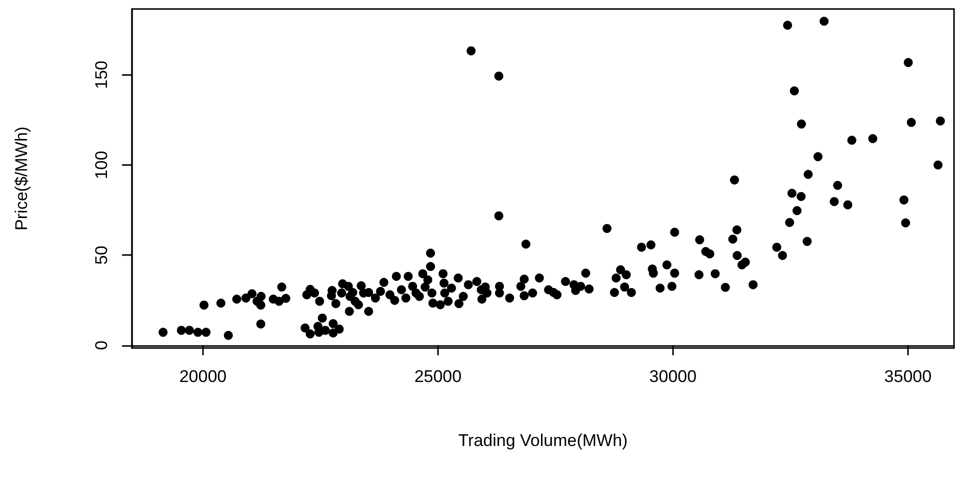  Describe the element at coordinates (438, 376) in the screenshot. I see `x-tick-label: 25000` at that location.